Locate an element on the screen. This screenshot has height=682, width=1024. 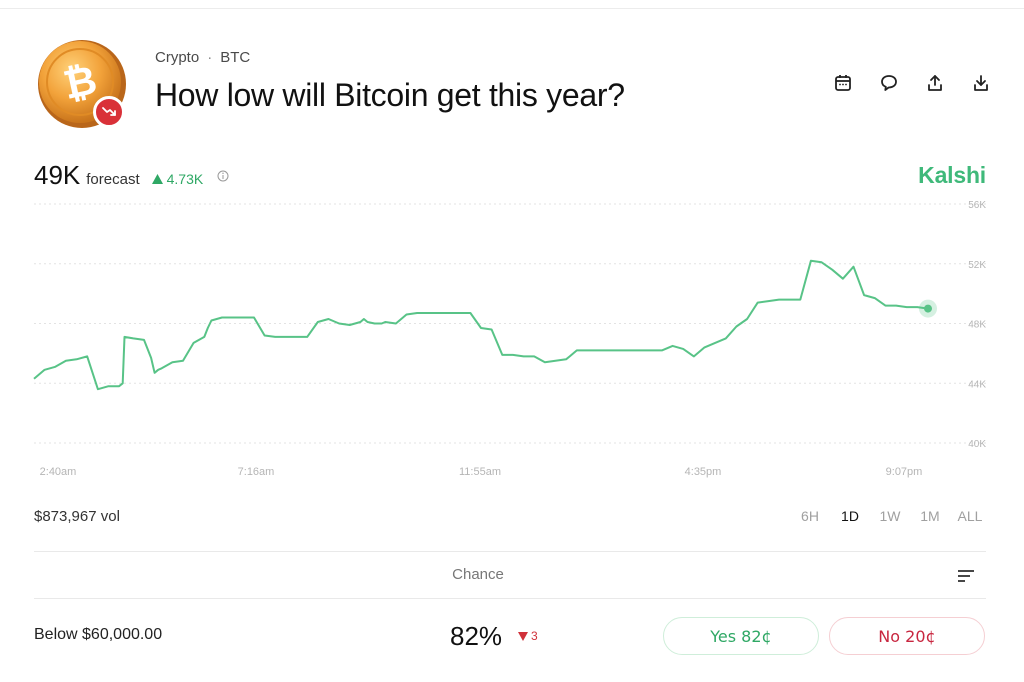
breadcrumb: Crypto · BTC is located at coordinates (202, 57).